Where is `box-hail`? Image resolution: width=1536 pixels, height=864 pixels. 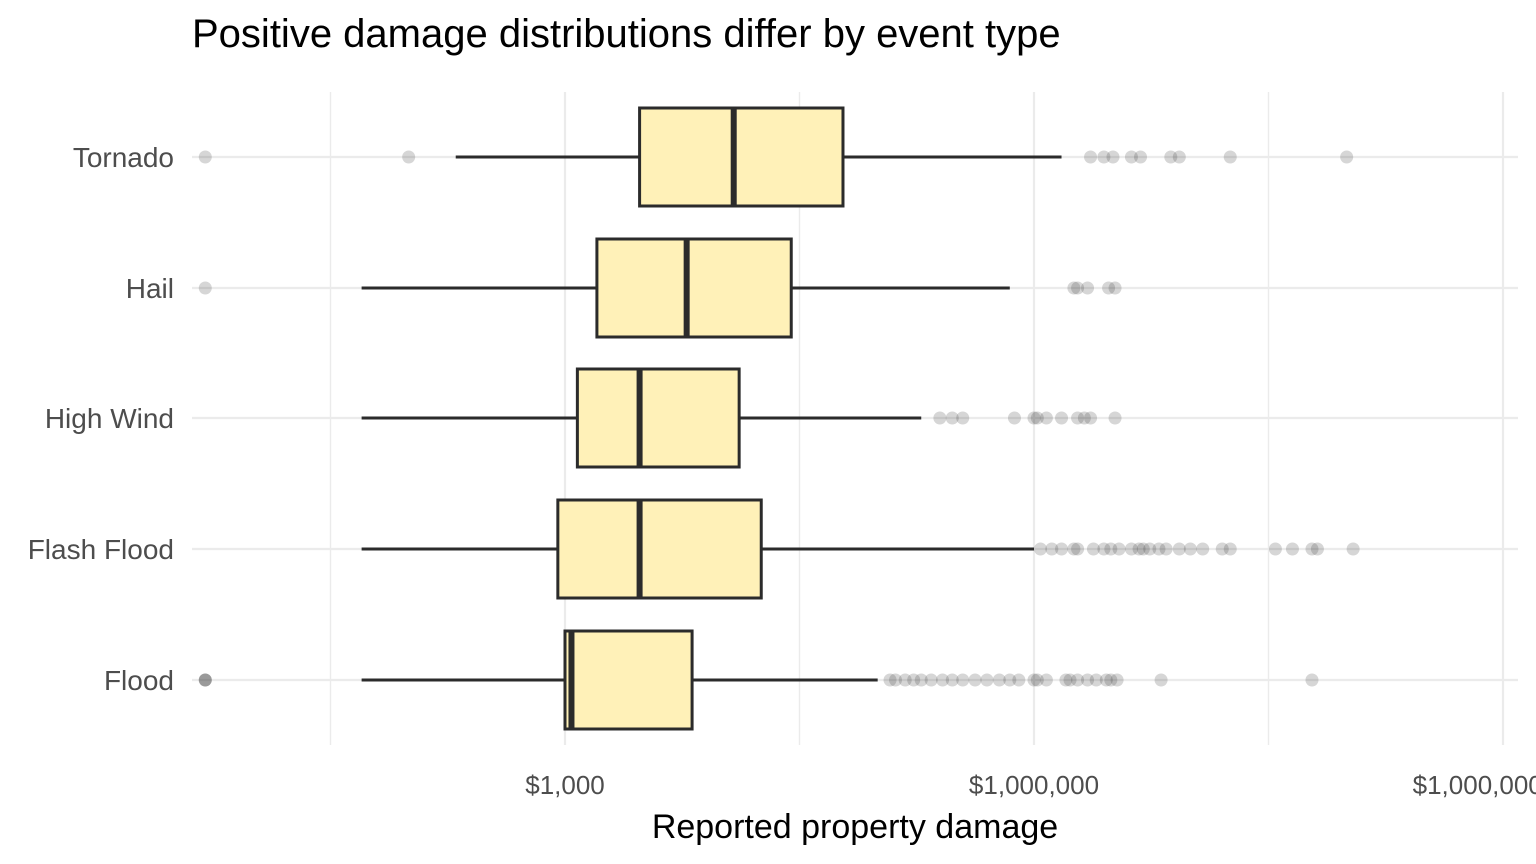 box-hail is located at coordinates (660, 288).